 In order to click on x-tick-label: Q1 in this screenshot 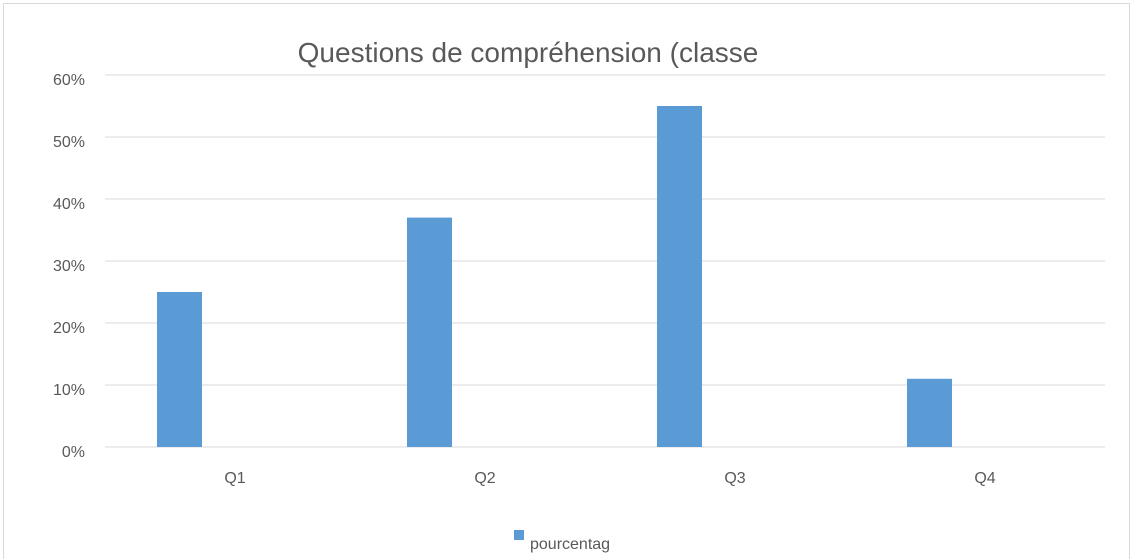, I will do `click(234, 478)`.